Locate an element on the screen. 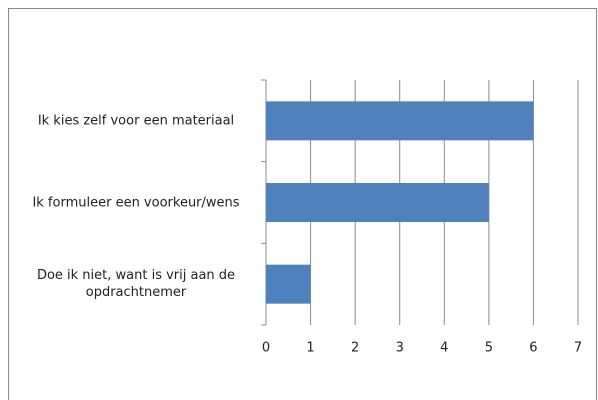  x-tick-label: 7 is located at coordinates (578, 348).